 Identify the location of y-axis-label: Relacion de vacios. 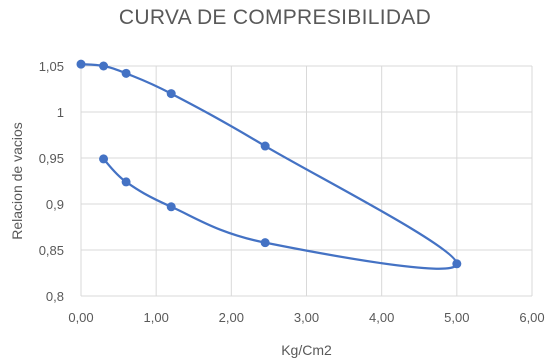
(17, 181).